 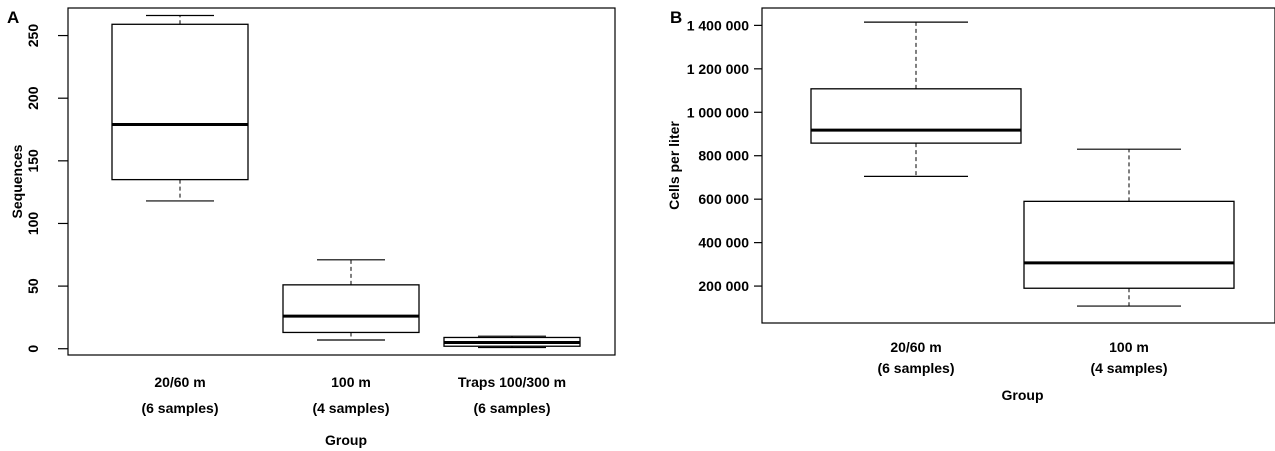 What do you see at coordinates (33, 98) in the screenshot?
I see `y-tick-label: 200` at bounding box center [33, 98].